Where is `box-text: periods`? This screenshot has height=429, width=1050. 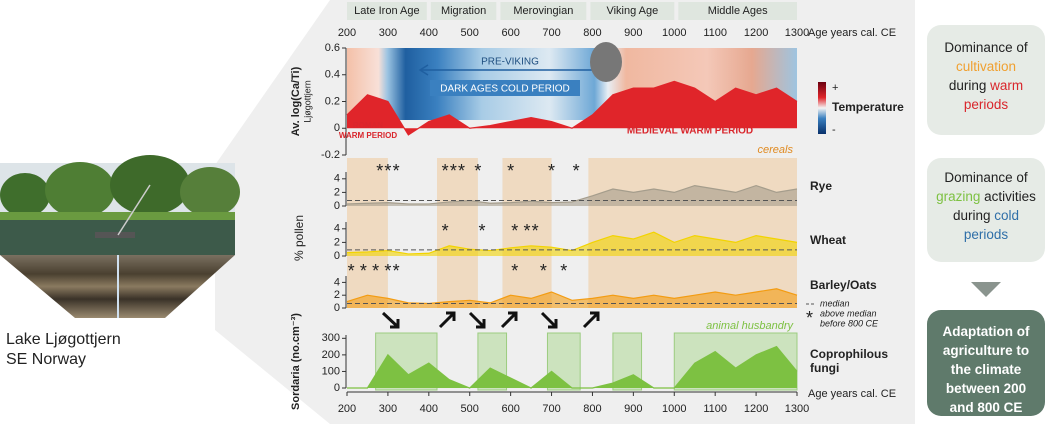
box-text: periods is located at coordinates (986, 104).